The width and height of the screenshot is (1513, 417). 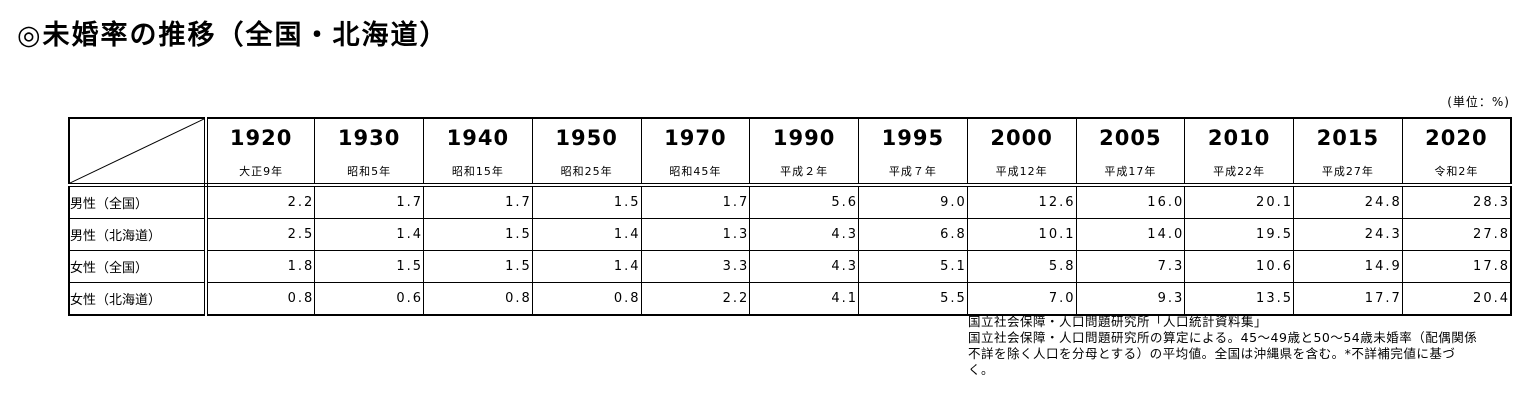 What do you see at coordinates (1130, 299) in the screenshot?
I see `value-cell: 9.3` at bounding box center [1130, 299].